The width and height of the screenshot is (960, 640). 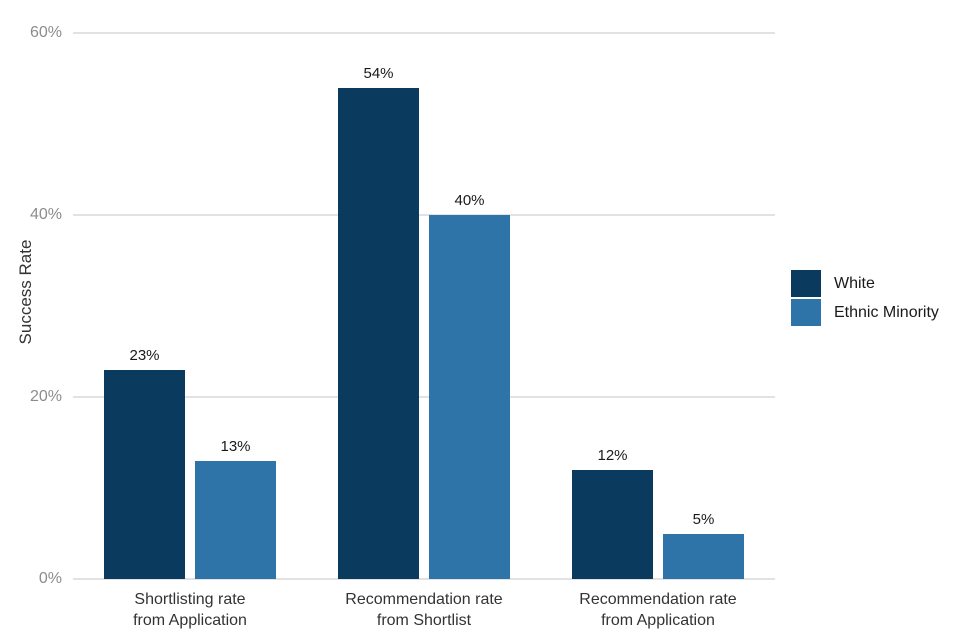 I want to click on bar-value-label: 5%, so click(x=703, y=519).